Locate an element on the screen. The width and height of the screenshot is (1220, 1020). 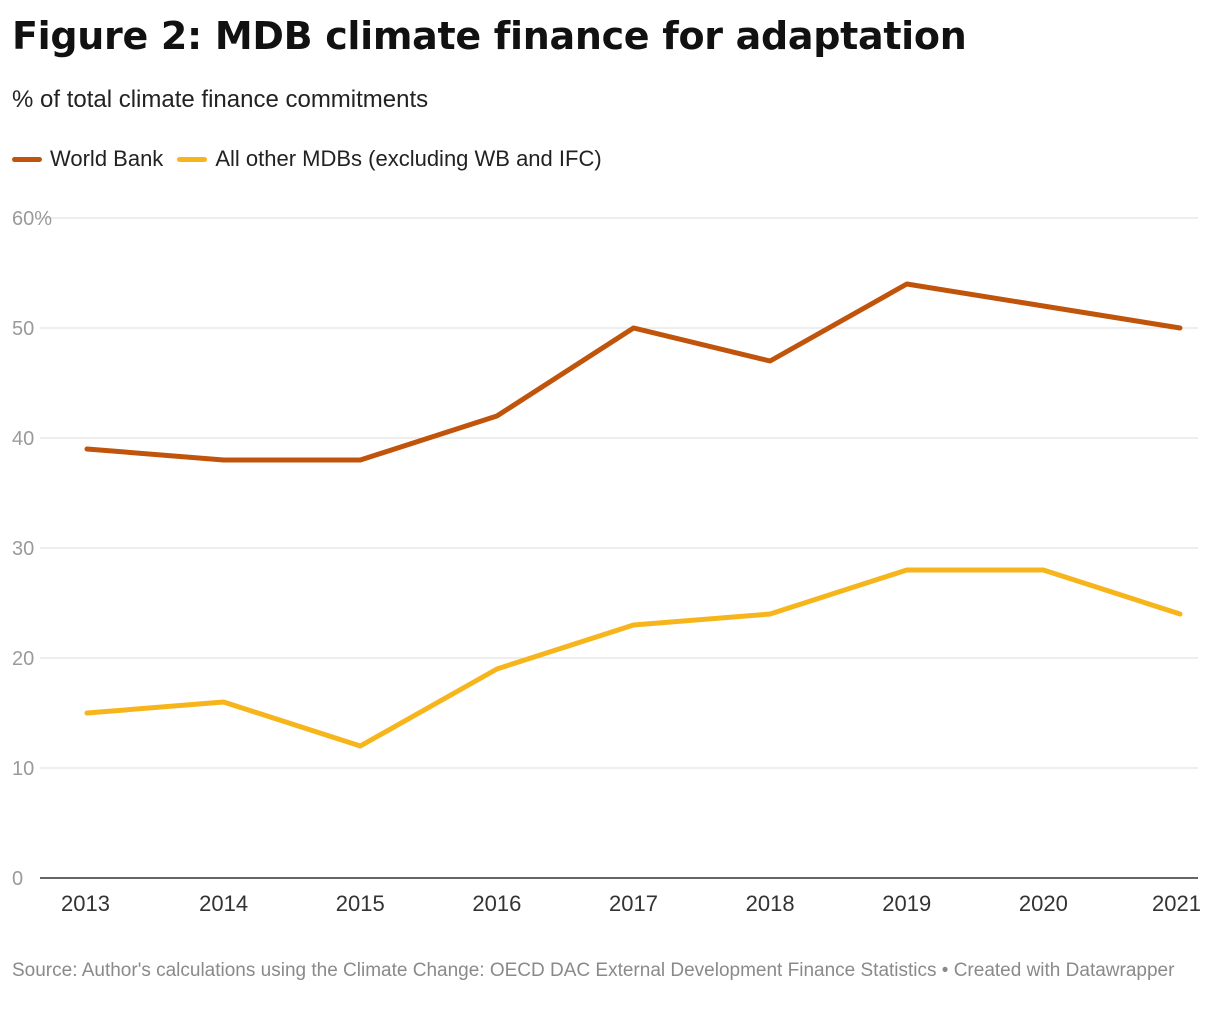
y-tick-label: 0 is located at coordinates (17, 879).